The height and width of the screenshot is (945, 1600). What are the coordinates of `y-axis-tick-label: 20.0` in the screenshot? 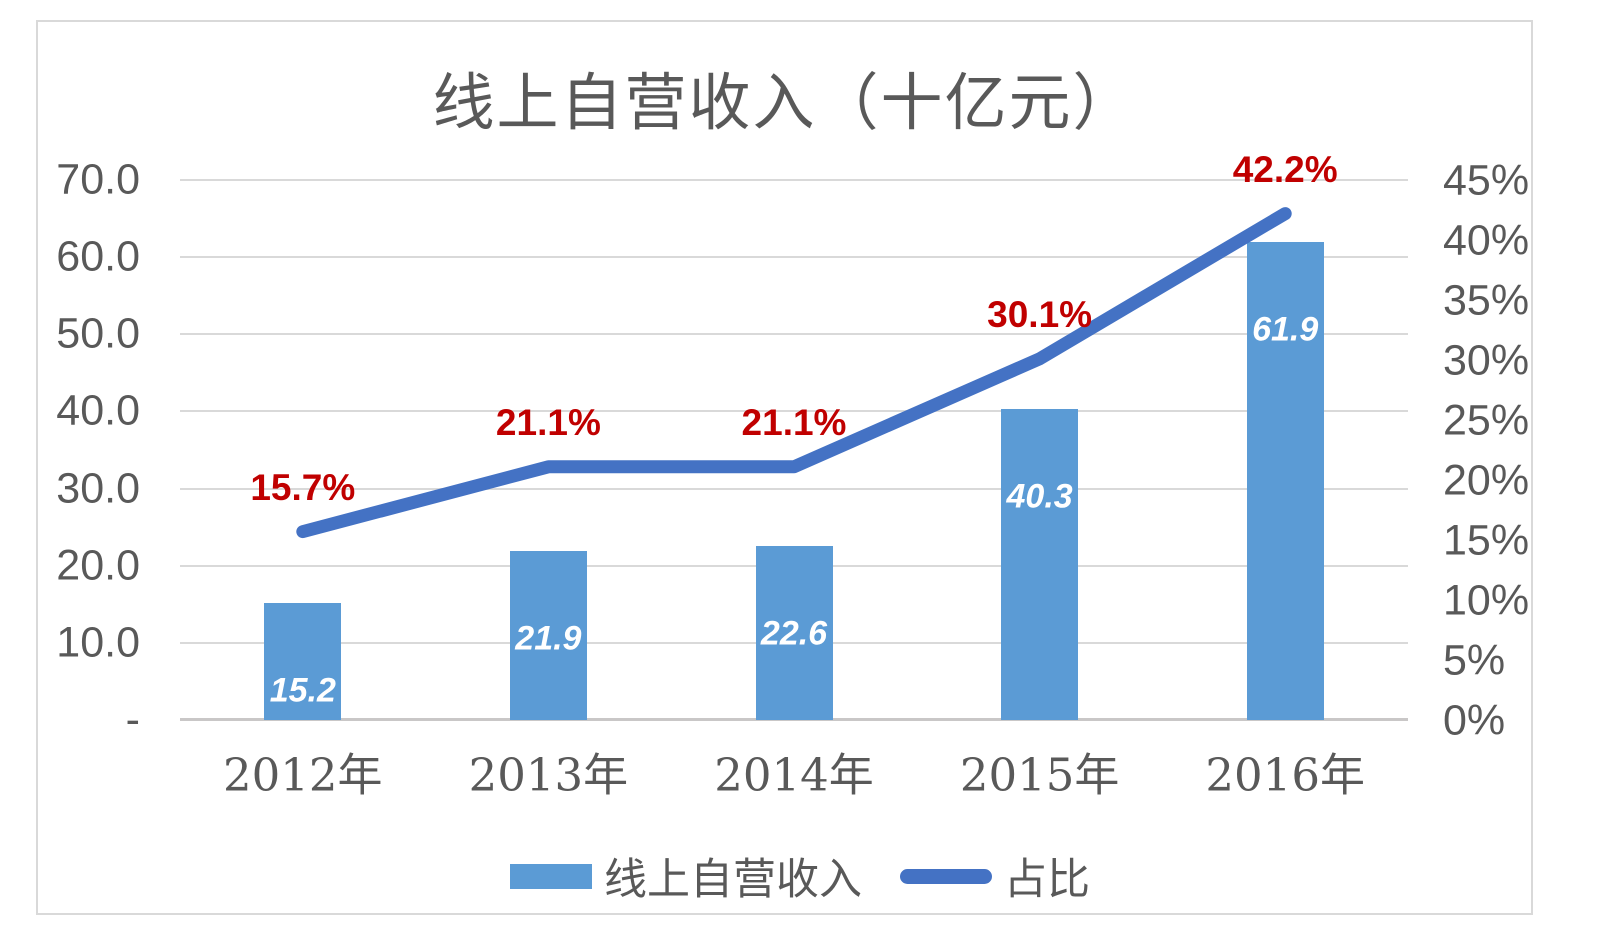 It's located at (98, 565).